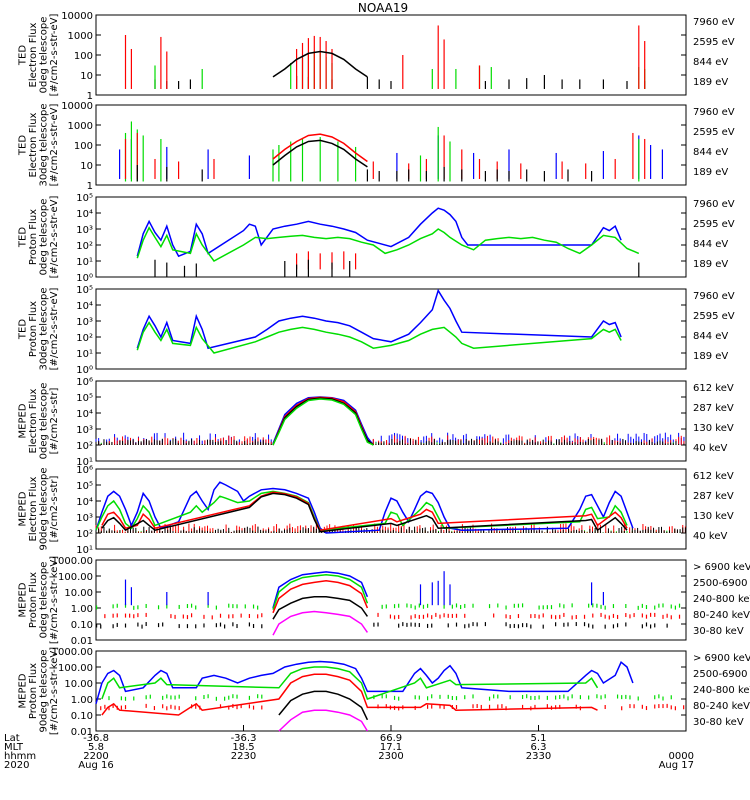  What do you see at coordinates (84, 446) in the screenshot?
I see `y-tick-label: 10²` at bounding box center [84, 446].